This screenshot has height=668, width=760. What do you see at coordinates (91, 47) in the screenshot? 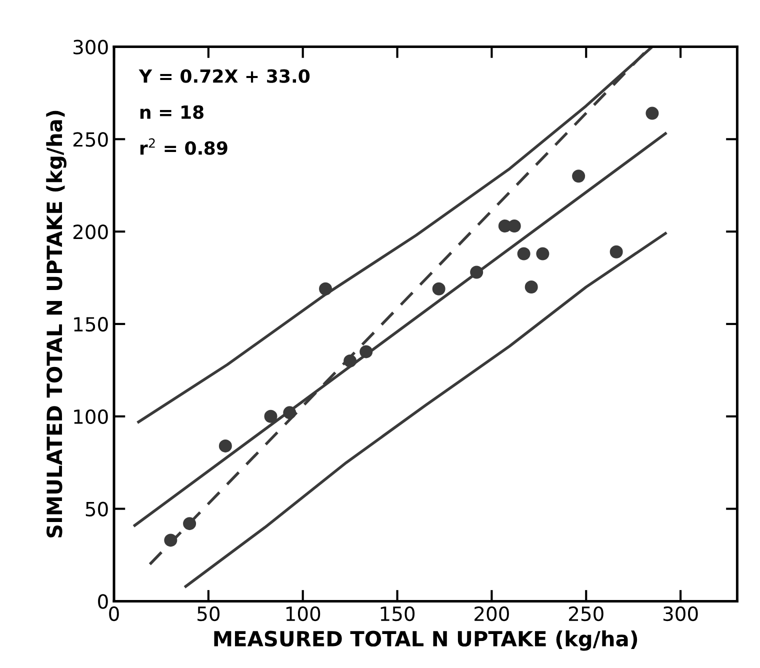
I see `y-tick-label: 300` at bounding box center [91, 47].